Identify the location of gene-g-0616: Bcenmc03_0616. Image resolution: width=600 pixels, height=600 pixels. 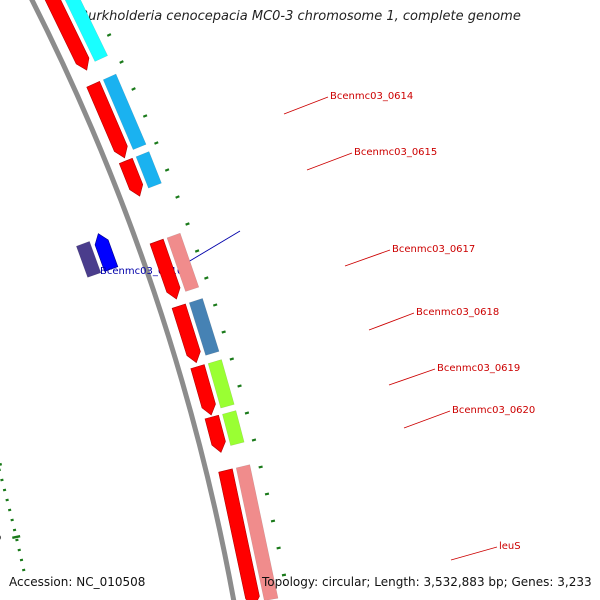
(158, 254).